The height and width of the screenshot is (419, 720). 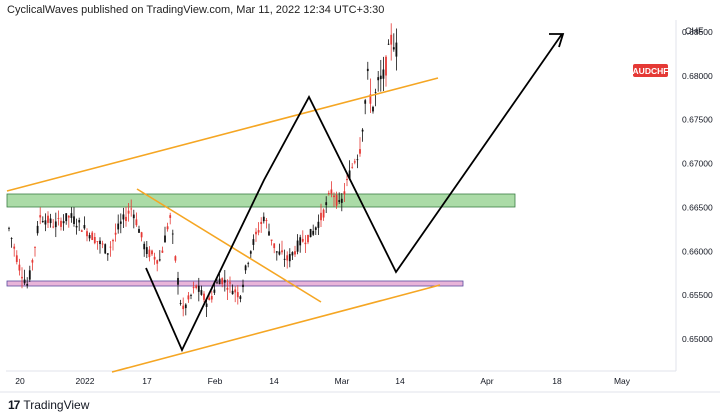 I want to click on y-tick-label: 0.67000, so click(x=697, y=164).